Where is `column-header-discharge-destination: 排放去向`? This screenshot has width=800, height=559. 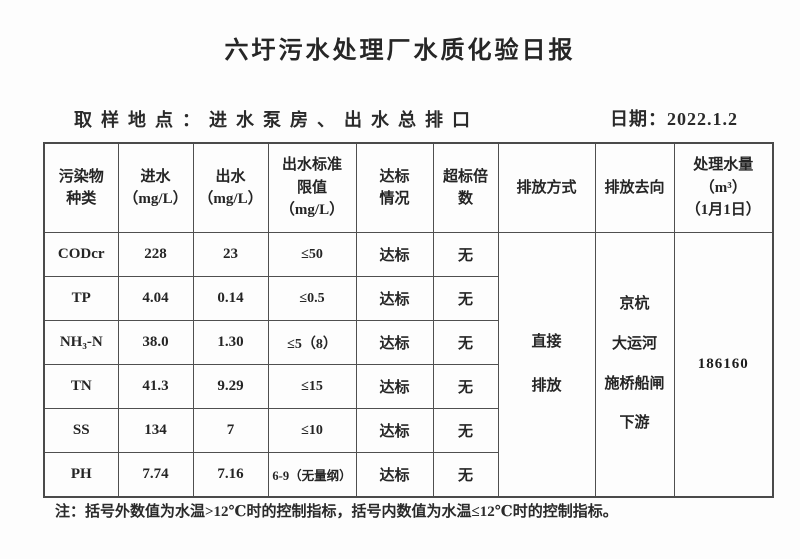 column-header-discharge-destination: 排放去向 is located at coordinates (634, 187).